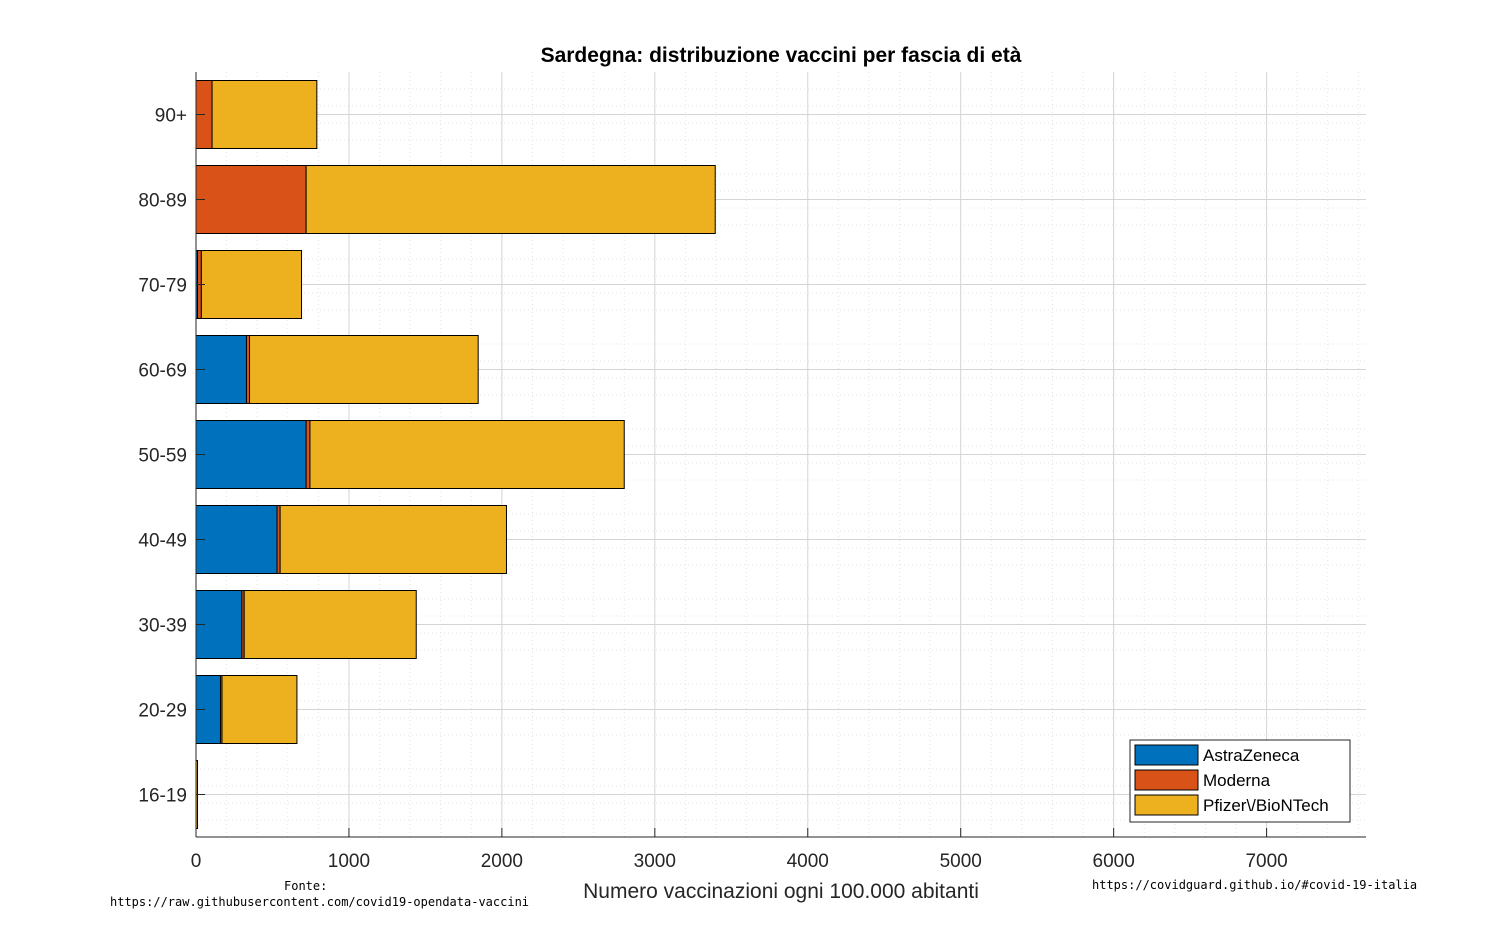 The width and height of the screenshot is (1511, 942). What do you see at coordinates (1266, 805) in the screenshot?
I see `legend-label: Pfizer\/BioNTech` at bounding box center [1266, 805].